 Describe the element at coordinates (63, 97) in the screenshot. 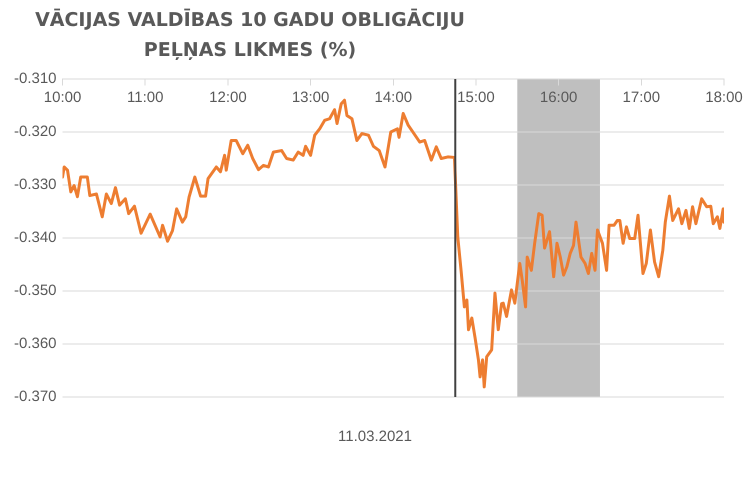

I see `x-tick-label: 10:00` at that location.